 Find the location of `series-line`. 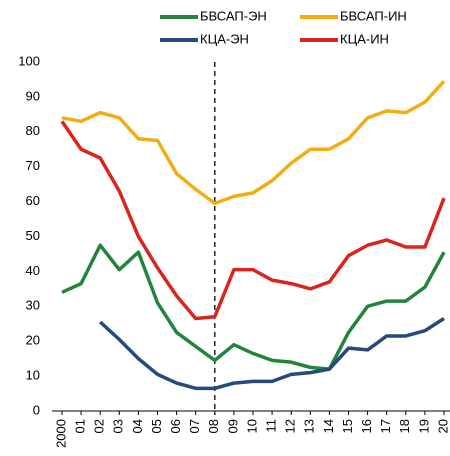

series-line is located at coordinates (272, 354).